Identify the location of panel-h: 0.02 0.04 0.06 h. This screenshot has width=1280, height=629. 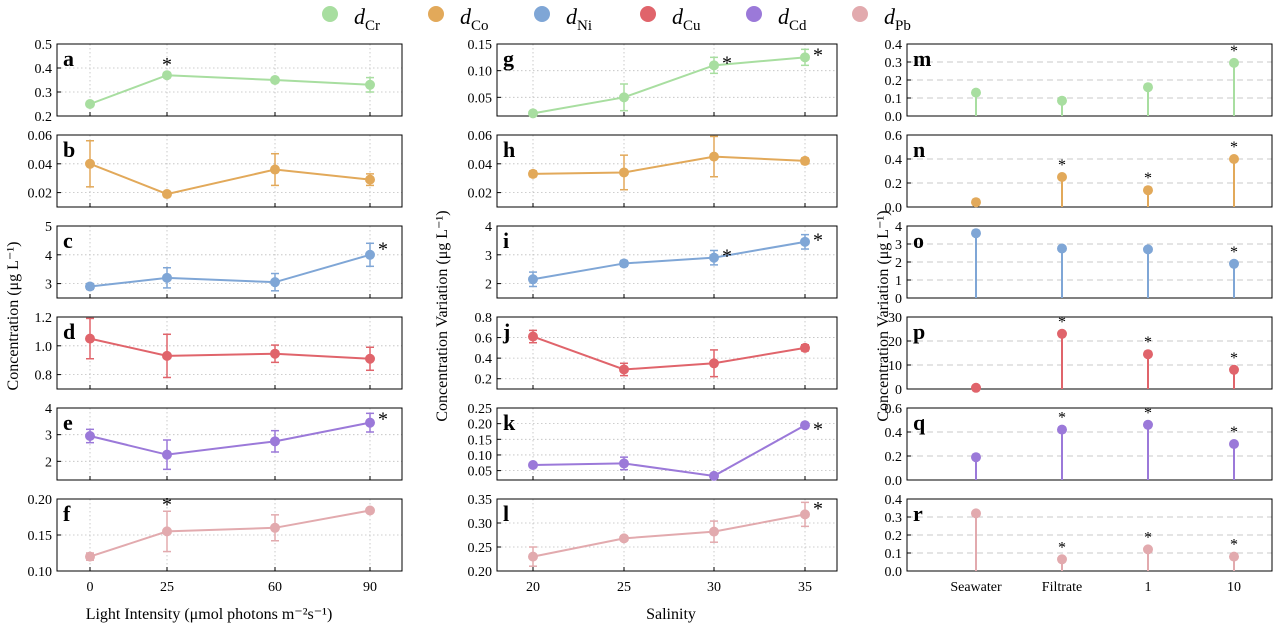
(653, 168).